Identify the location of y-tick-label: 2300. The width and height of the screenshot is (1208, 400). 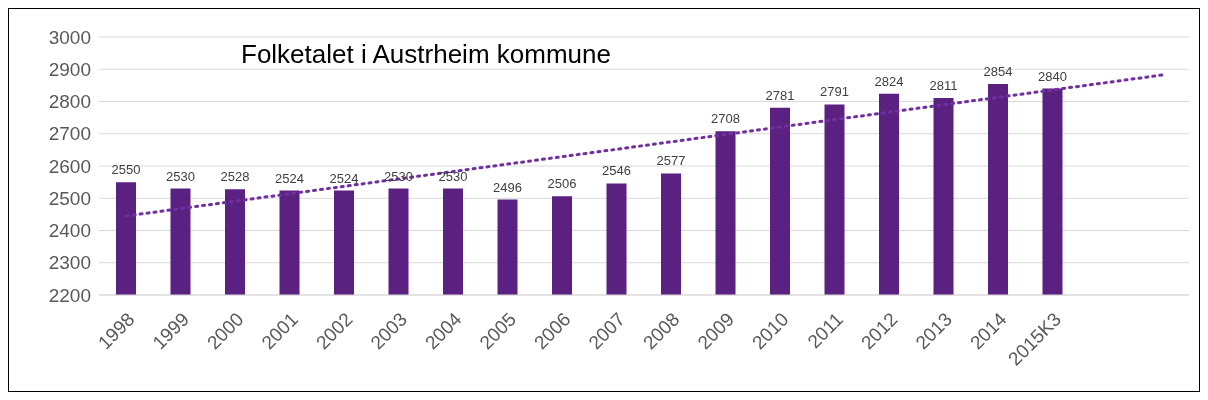
(69, 263).